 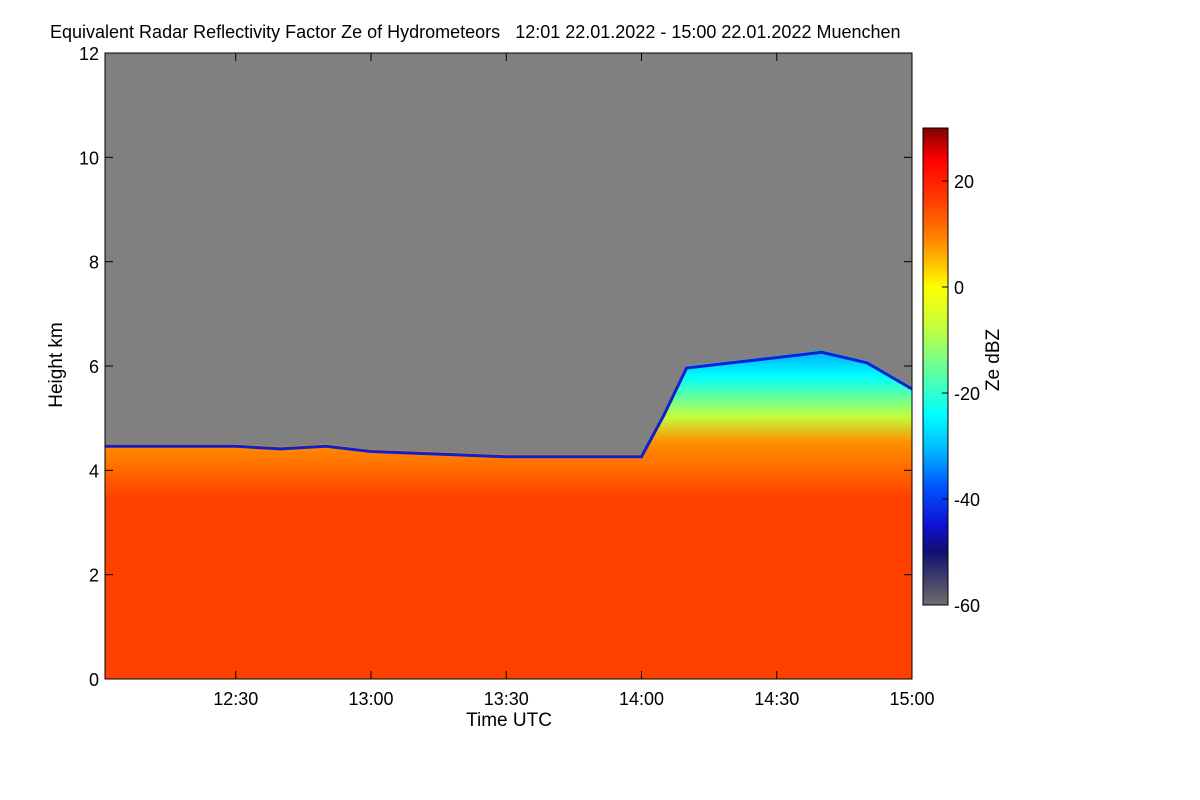 I want to click on y-tick-label: 0, so click(x=94, y=680).